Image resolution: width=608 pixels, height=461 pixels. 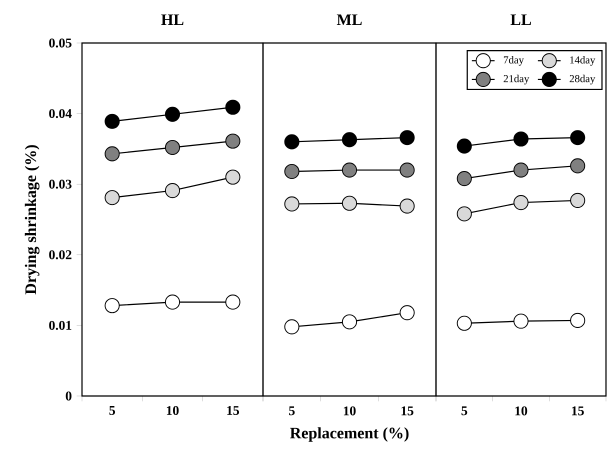 What do you see at coordinates (32, 219) in the screenshot?
I see `y-axis-title: Drying shrinkage (%)` at bounding box center [32, 219].